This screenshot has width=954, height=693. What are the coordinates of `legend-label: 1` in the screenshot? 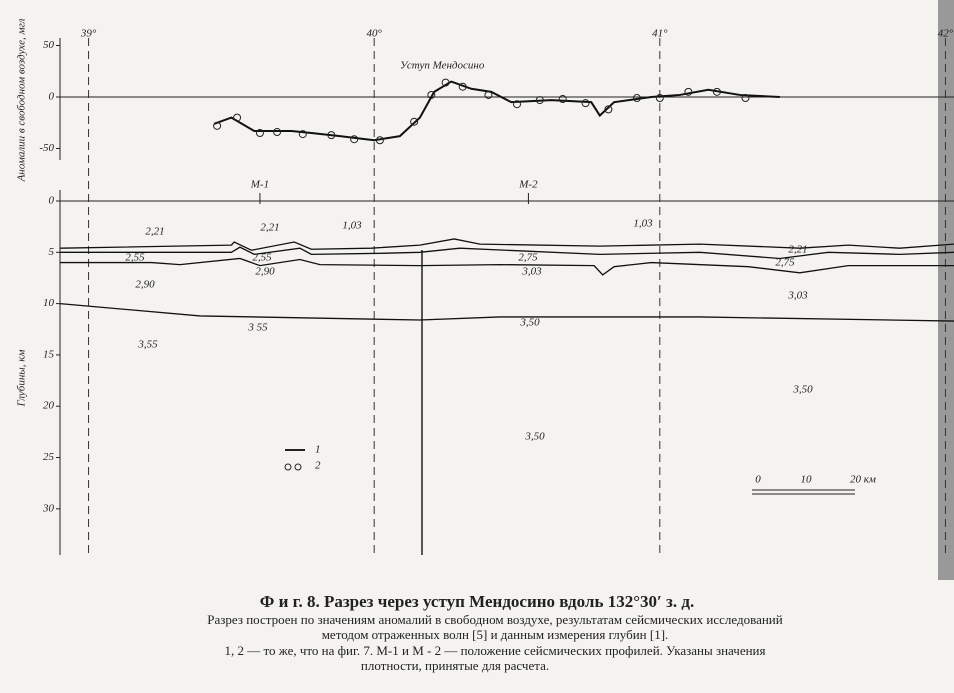 It's located at (318, 450).